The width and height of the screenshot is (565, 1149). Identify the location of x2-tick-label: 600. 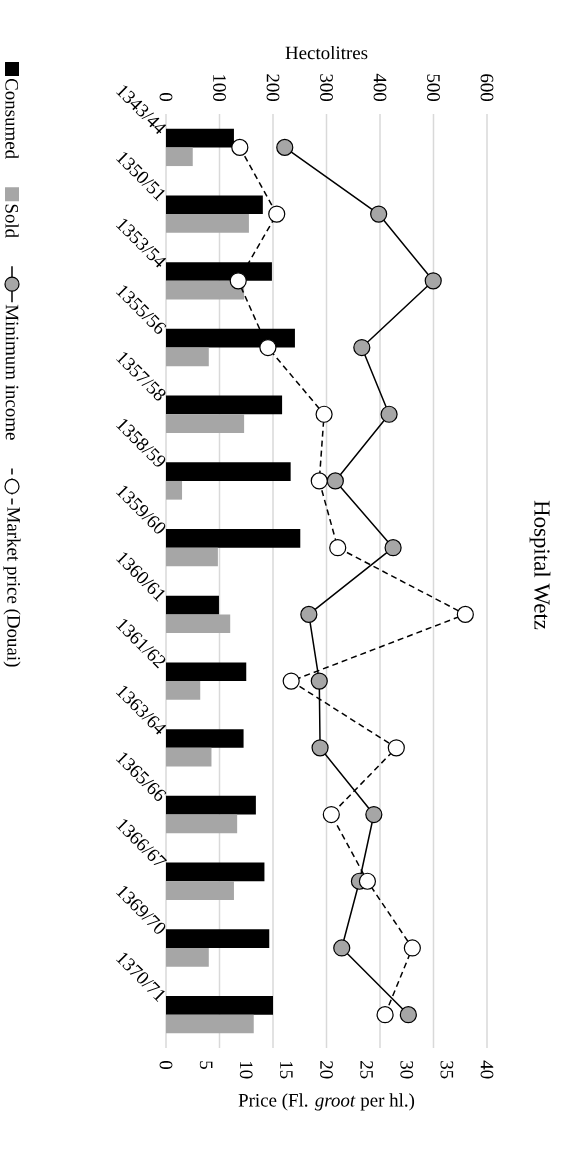
(487, 88).